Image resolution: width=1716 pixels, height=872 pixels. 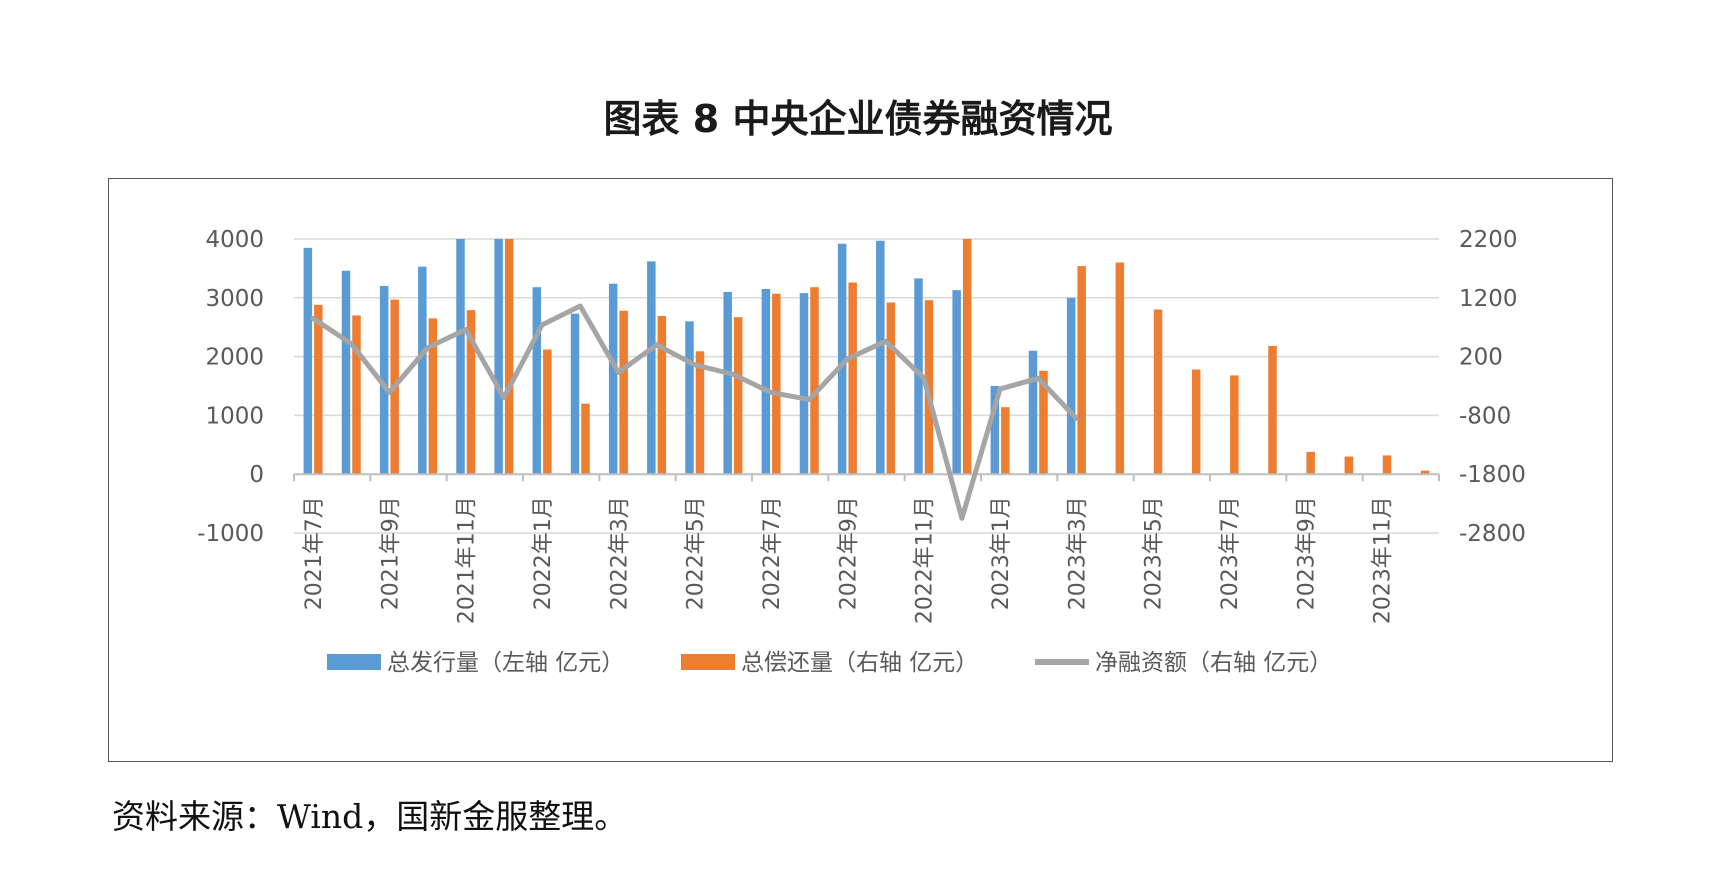 I want to click on legend-label: 净融资额（右轴 亿元）, so click(x=1213, y=663).